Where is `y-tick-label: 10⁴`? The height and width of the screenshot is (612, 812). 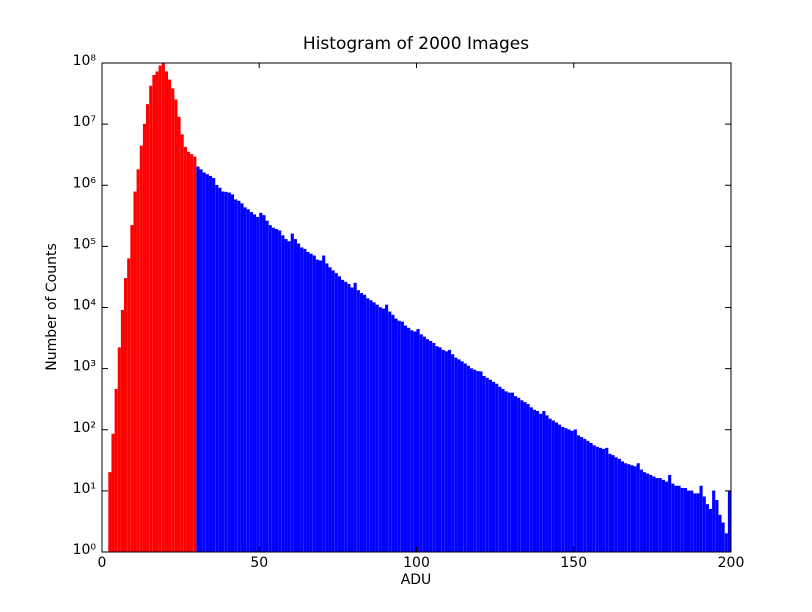
y-tick-label: 10⁴ is located at coordinates (85, 306).